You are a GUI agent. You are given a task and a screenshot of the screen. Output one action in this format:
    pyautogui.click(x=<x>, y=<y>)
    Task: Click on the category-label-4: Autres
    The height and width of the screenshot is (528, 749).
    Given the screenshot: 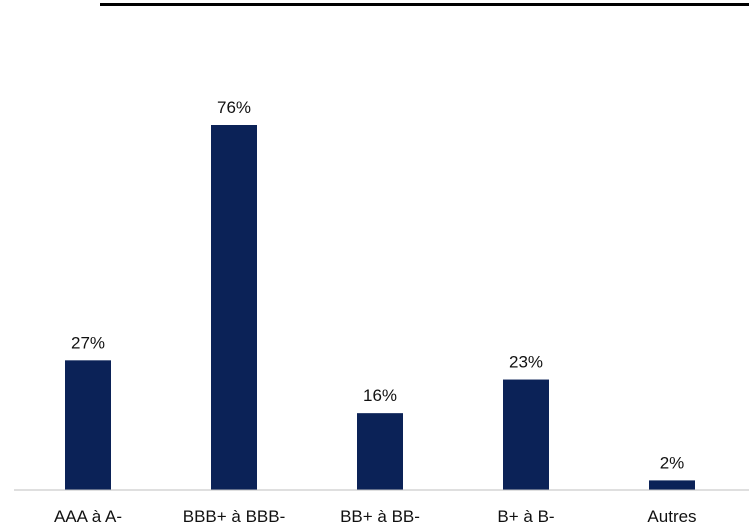 What is the action you would take?
    pyautogui.click(x=671, y=516)
    